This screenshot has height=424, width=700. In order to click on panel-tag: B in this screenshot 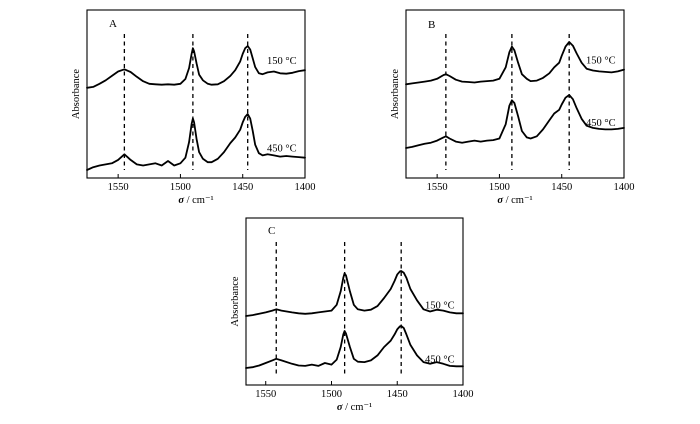, I will do `click(431, 25)`.